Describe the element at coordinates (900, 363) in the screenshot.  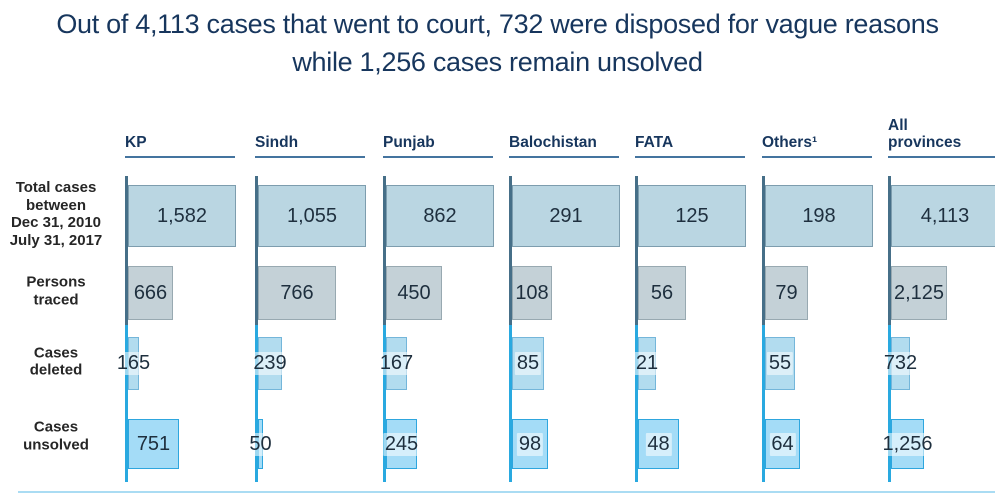
I see `bar-value: 732` at that location.